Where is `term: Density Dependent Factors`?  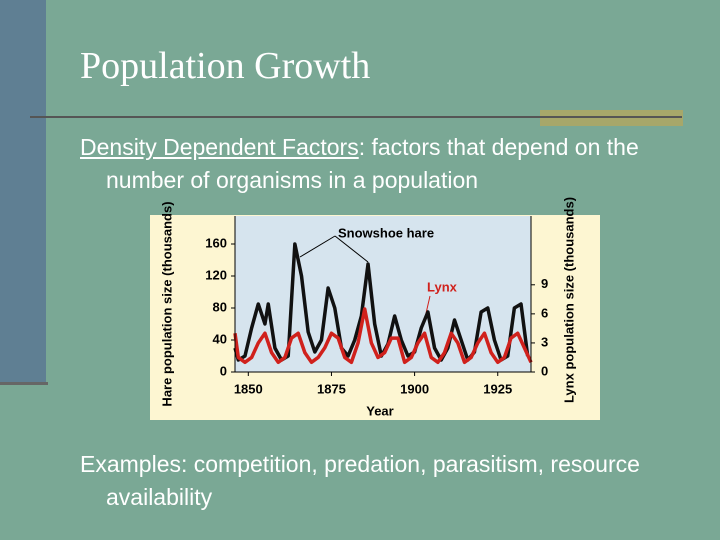
term: Density Dependent Factors is located at coordinates (219, 147).